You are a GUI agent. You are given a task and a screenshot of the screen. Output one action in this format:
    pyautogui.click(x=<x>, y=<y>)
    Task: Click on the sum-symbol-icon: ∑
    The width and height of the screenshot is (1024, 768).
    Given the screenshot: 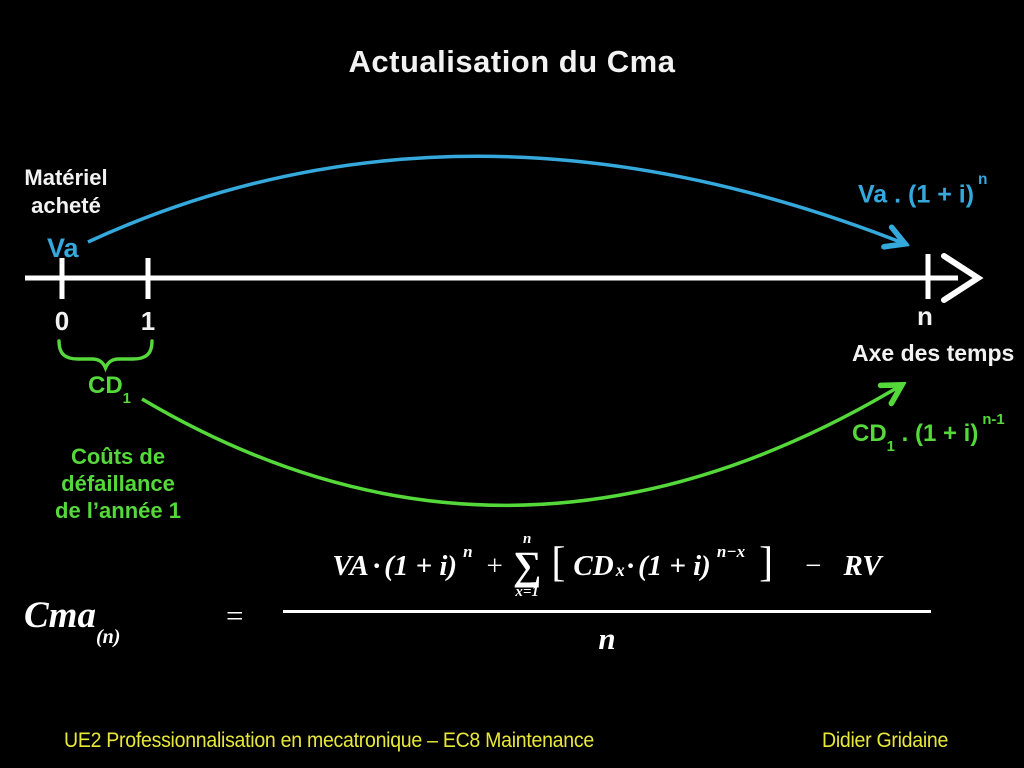 What is the action you would take?
    pyautogui.click(x=527, y=565)
    